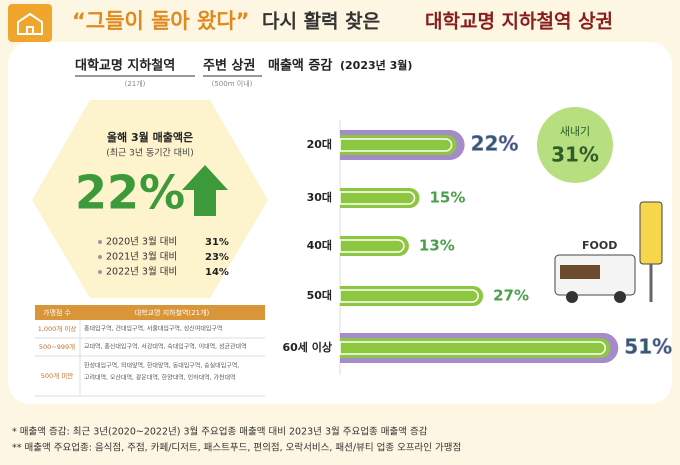  Describe the element at coordinates (319, 295) in the screenshot. I see `category-label: 50대` at that location.